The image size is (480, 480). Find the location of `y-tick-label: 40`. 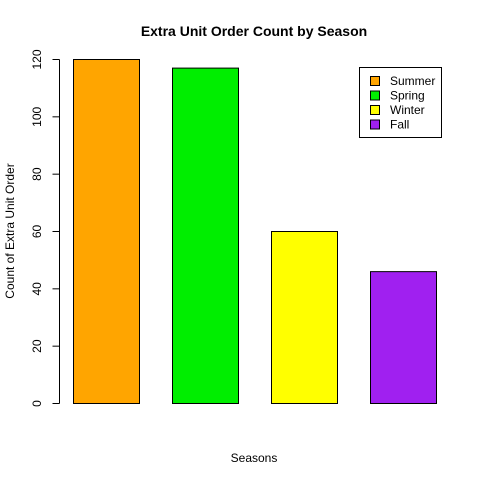

y-tick-label: 40 is located at coordinates (37, 289).